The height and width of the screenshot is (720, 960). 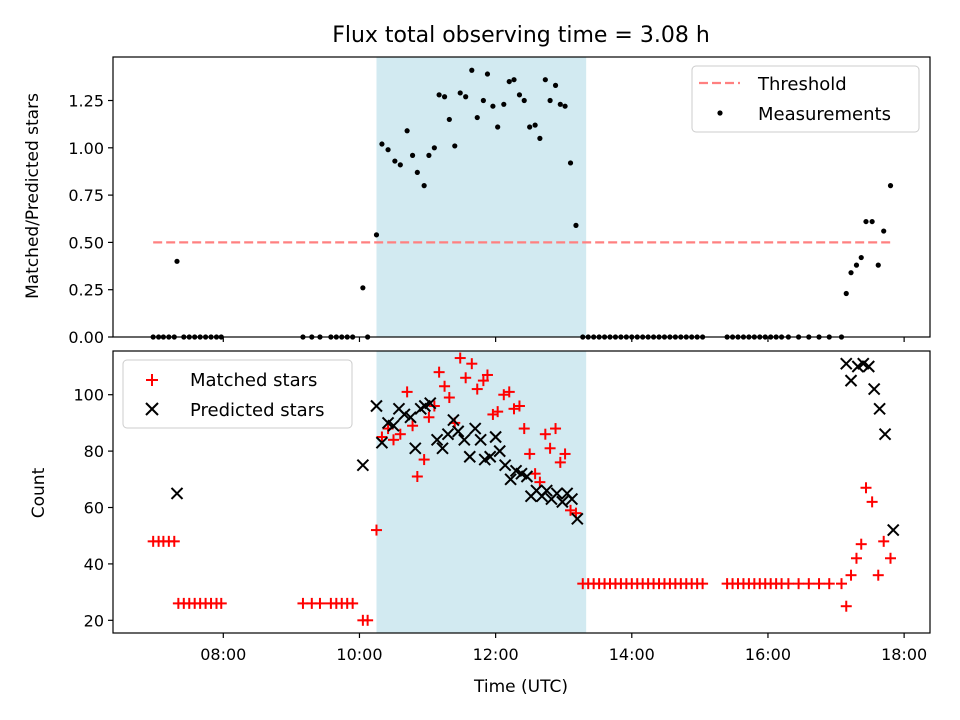 I want to click on legend-predicted-swatch, so click(x=152, y=409).